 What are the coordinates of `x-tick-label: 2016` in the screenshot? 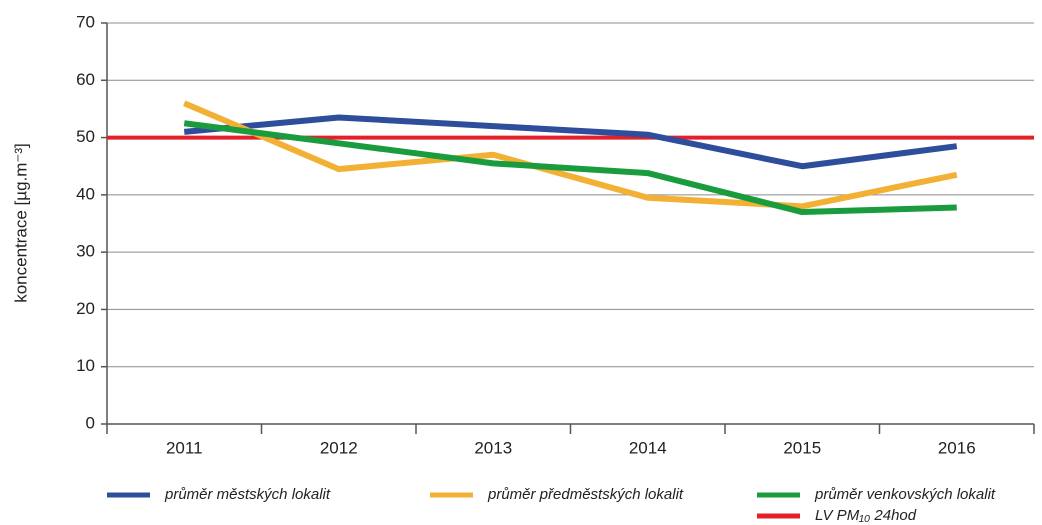 It's located at (957, 447).